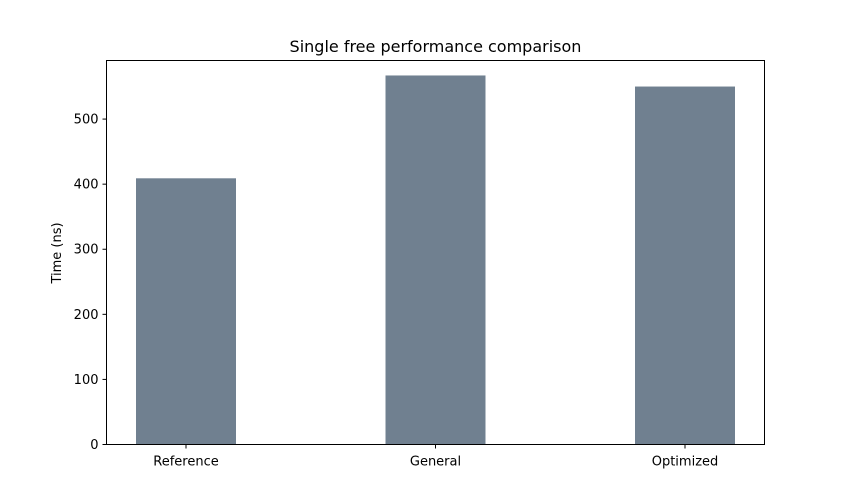 This screenshot has width=850, height=504. What do you see at coordinates (57, 253) in the screenshot?
I see `y-axis-label: Time (ns)` at bounding box center [57, 253].